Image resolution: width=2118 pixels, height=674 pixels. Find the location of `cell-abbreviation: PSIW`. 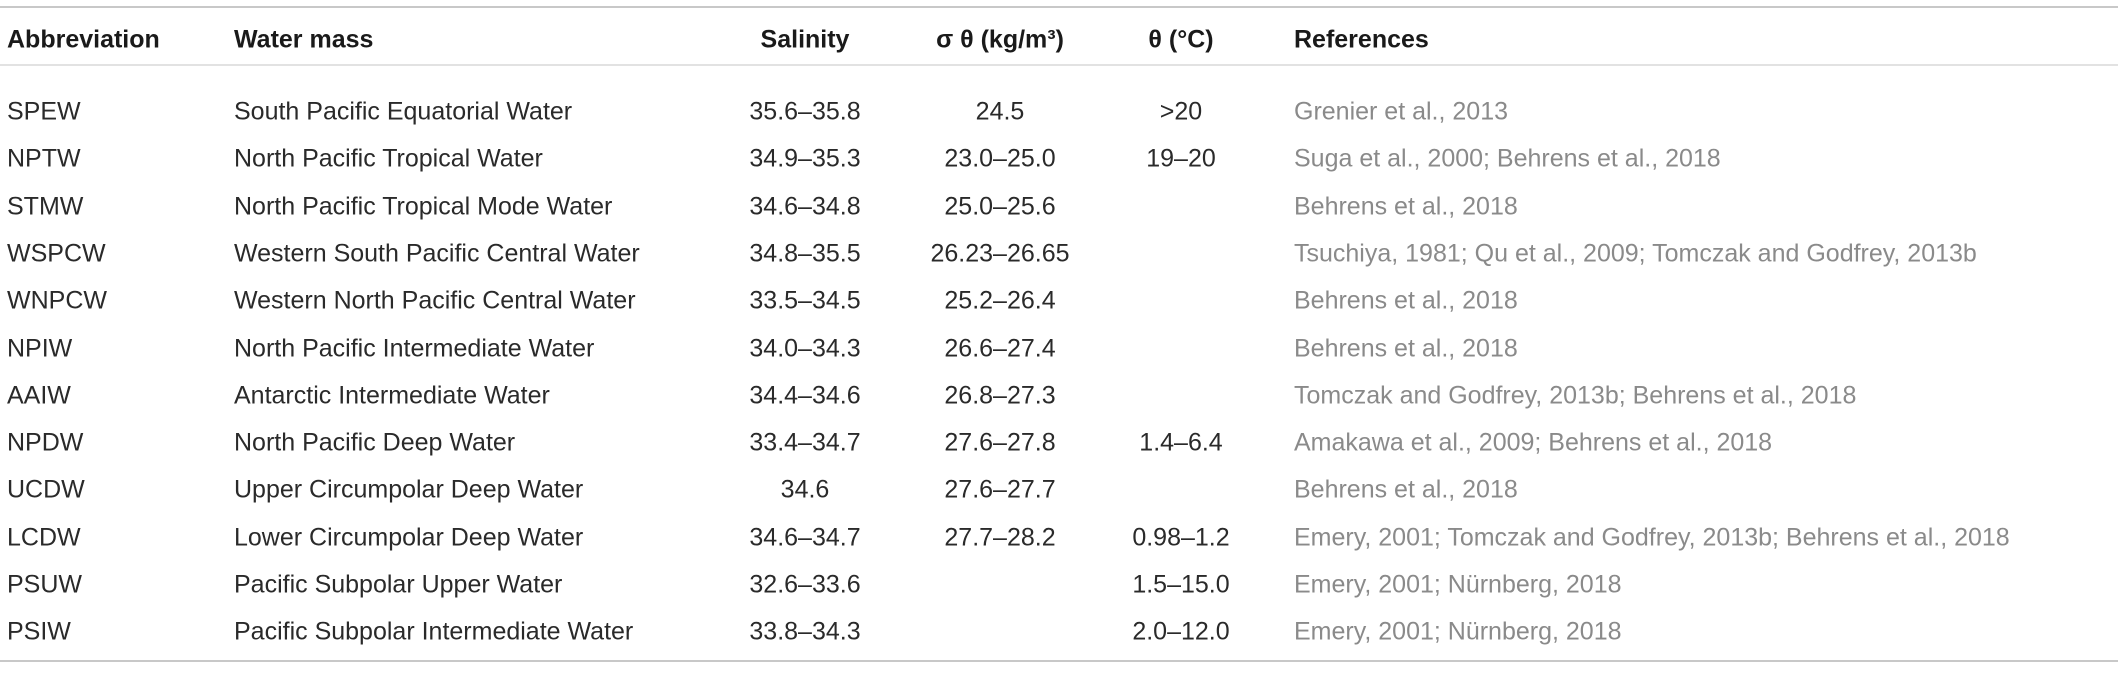

cell-abbreviation: PSIW is located at coordinates (39, 631).